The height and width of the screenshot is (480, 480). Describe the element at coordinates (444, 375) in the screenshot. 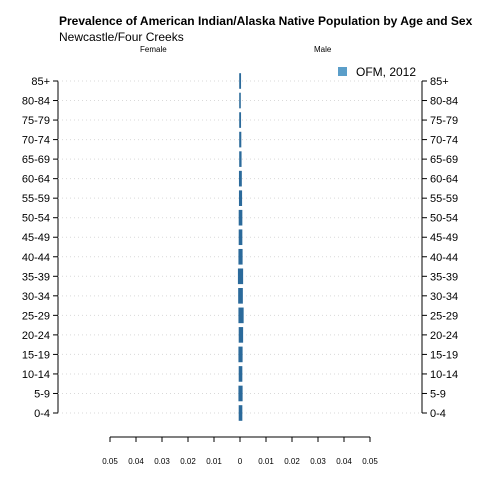

I see `right-age-label: 10-14` at that location.